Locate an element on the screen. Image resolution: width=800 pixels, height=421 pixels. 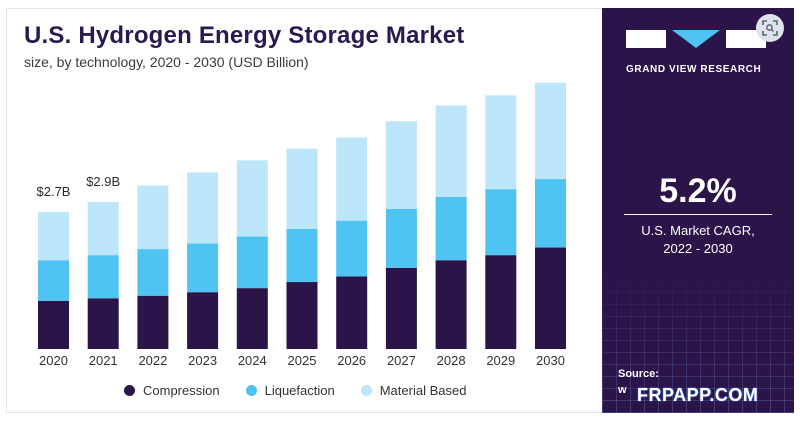
brand-logo is located at coordinates (696, 39).